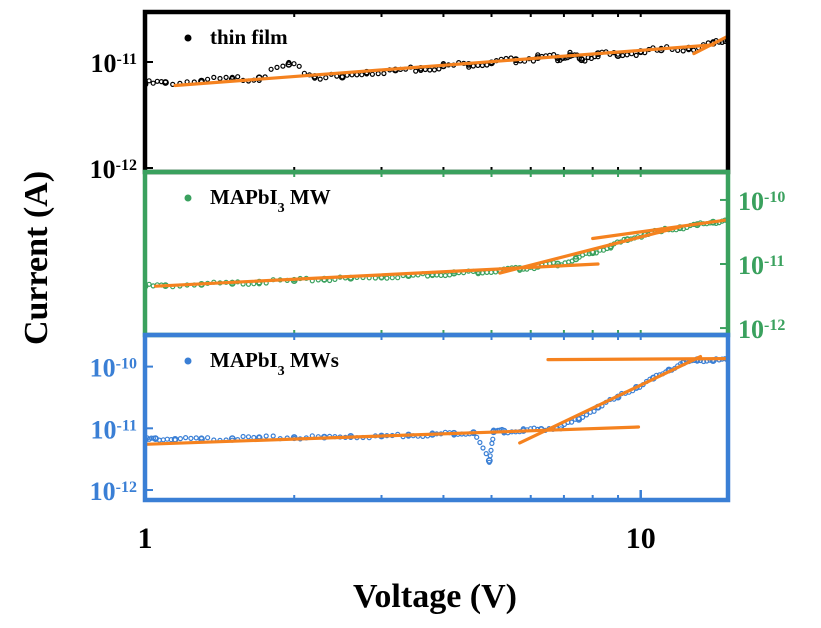 The width and height of the screenshot is (821, 628). I want to click on legend-label: thin film, so click(249, 37).